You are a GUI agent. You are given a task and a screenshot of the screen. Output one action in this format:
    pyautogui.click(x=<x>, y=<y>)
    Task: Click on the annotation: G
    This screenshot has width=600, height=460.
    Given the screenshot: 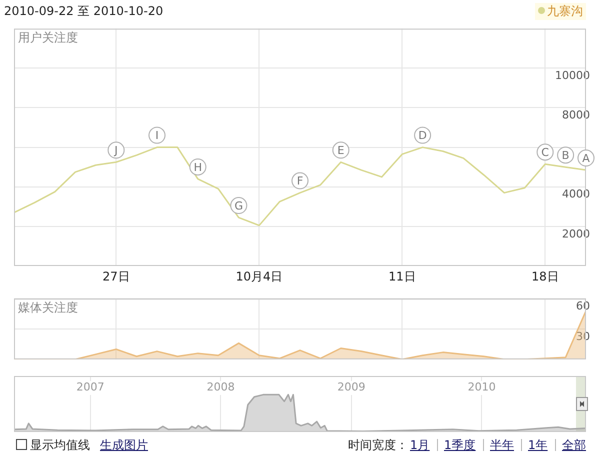 What is the action you would take?
    pyautogui.click(x=238, y=205)
    